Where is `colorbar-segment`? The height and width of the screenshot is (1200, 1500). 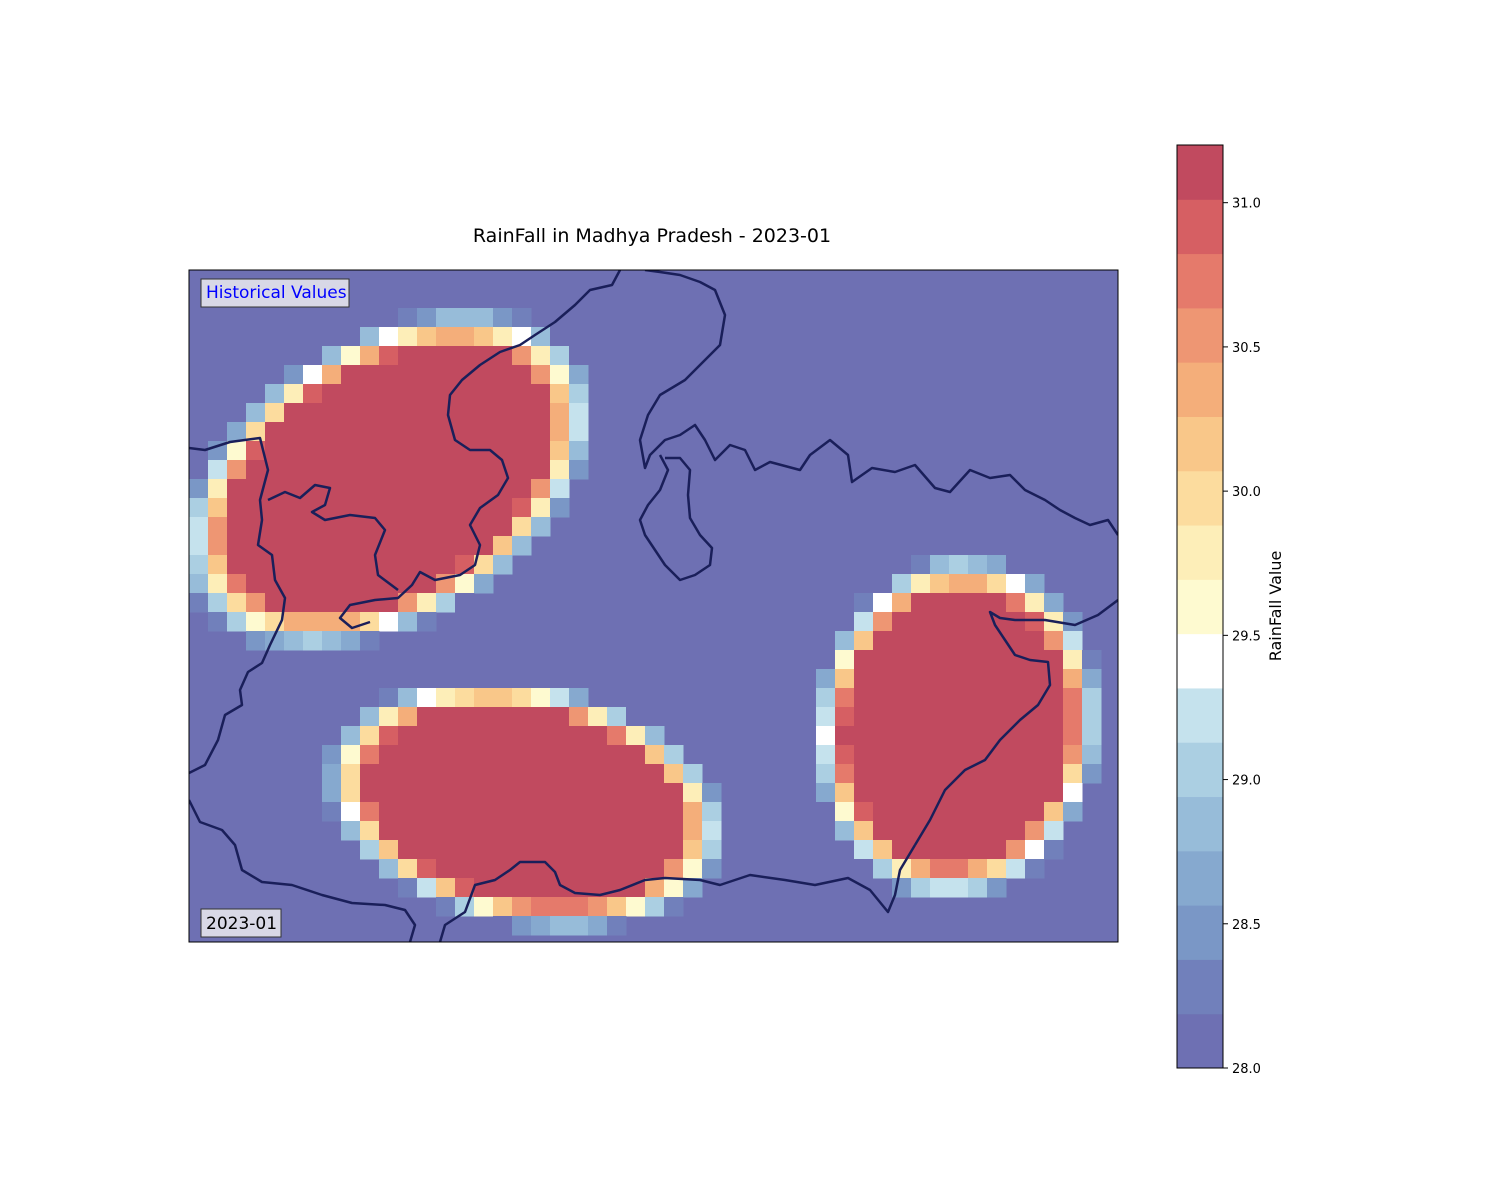 colorbar-segment is located at coordinates (1200, 1041).